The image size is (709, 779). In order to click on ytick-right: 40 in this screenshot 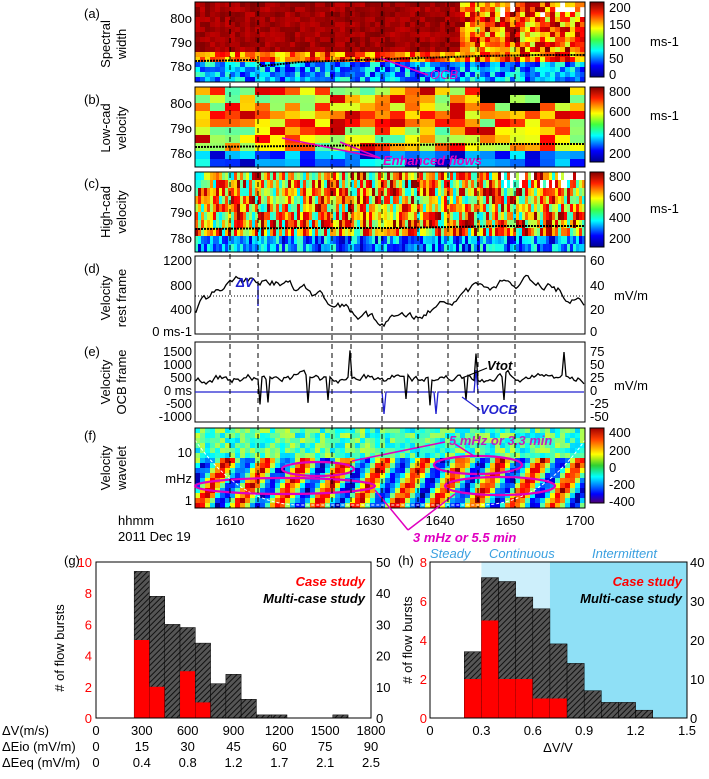, I will do `click(383, 593)`.